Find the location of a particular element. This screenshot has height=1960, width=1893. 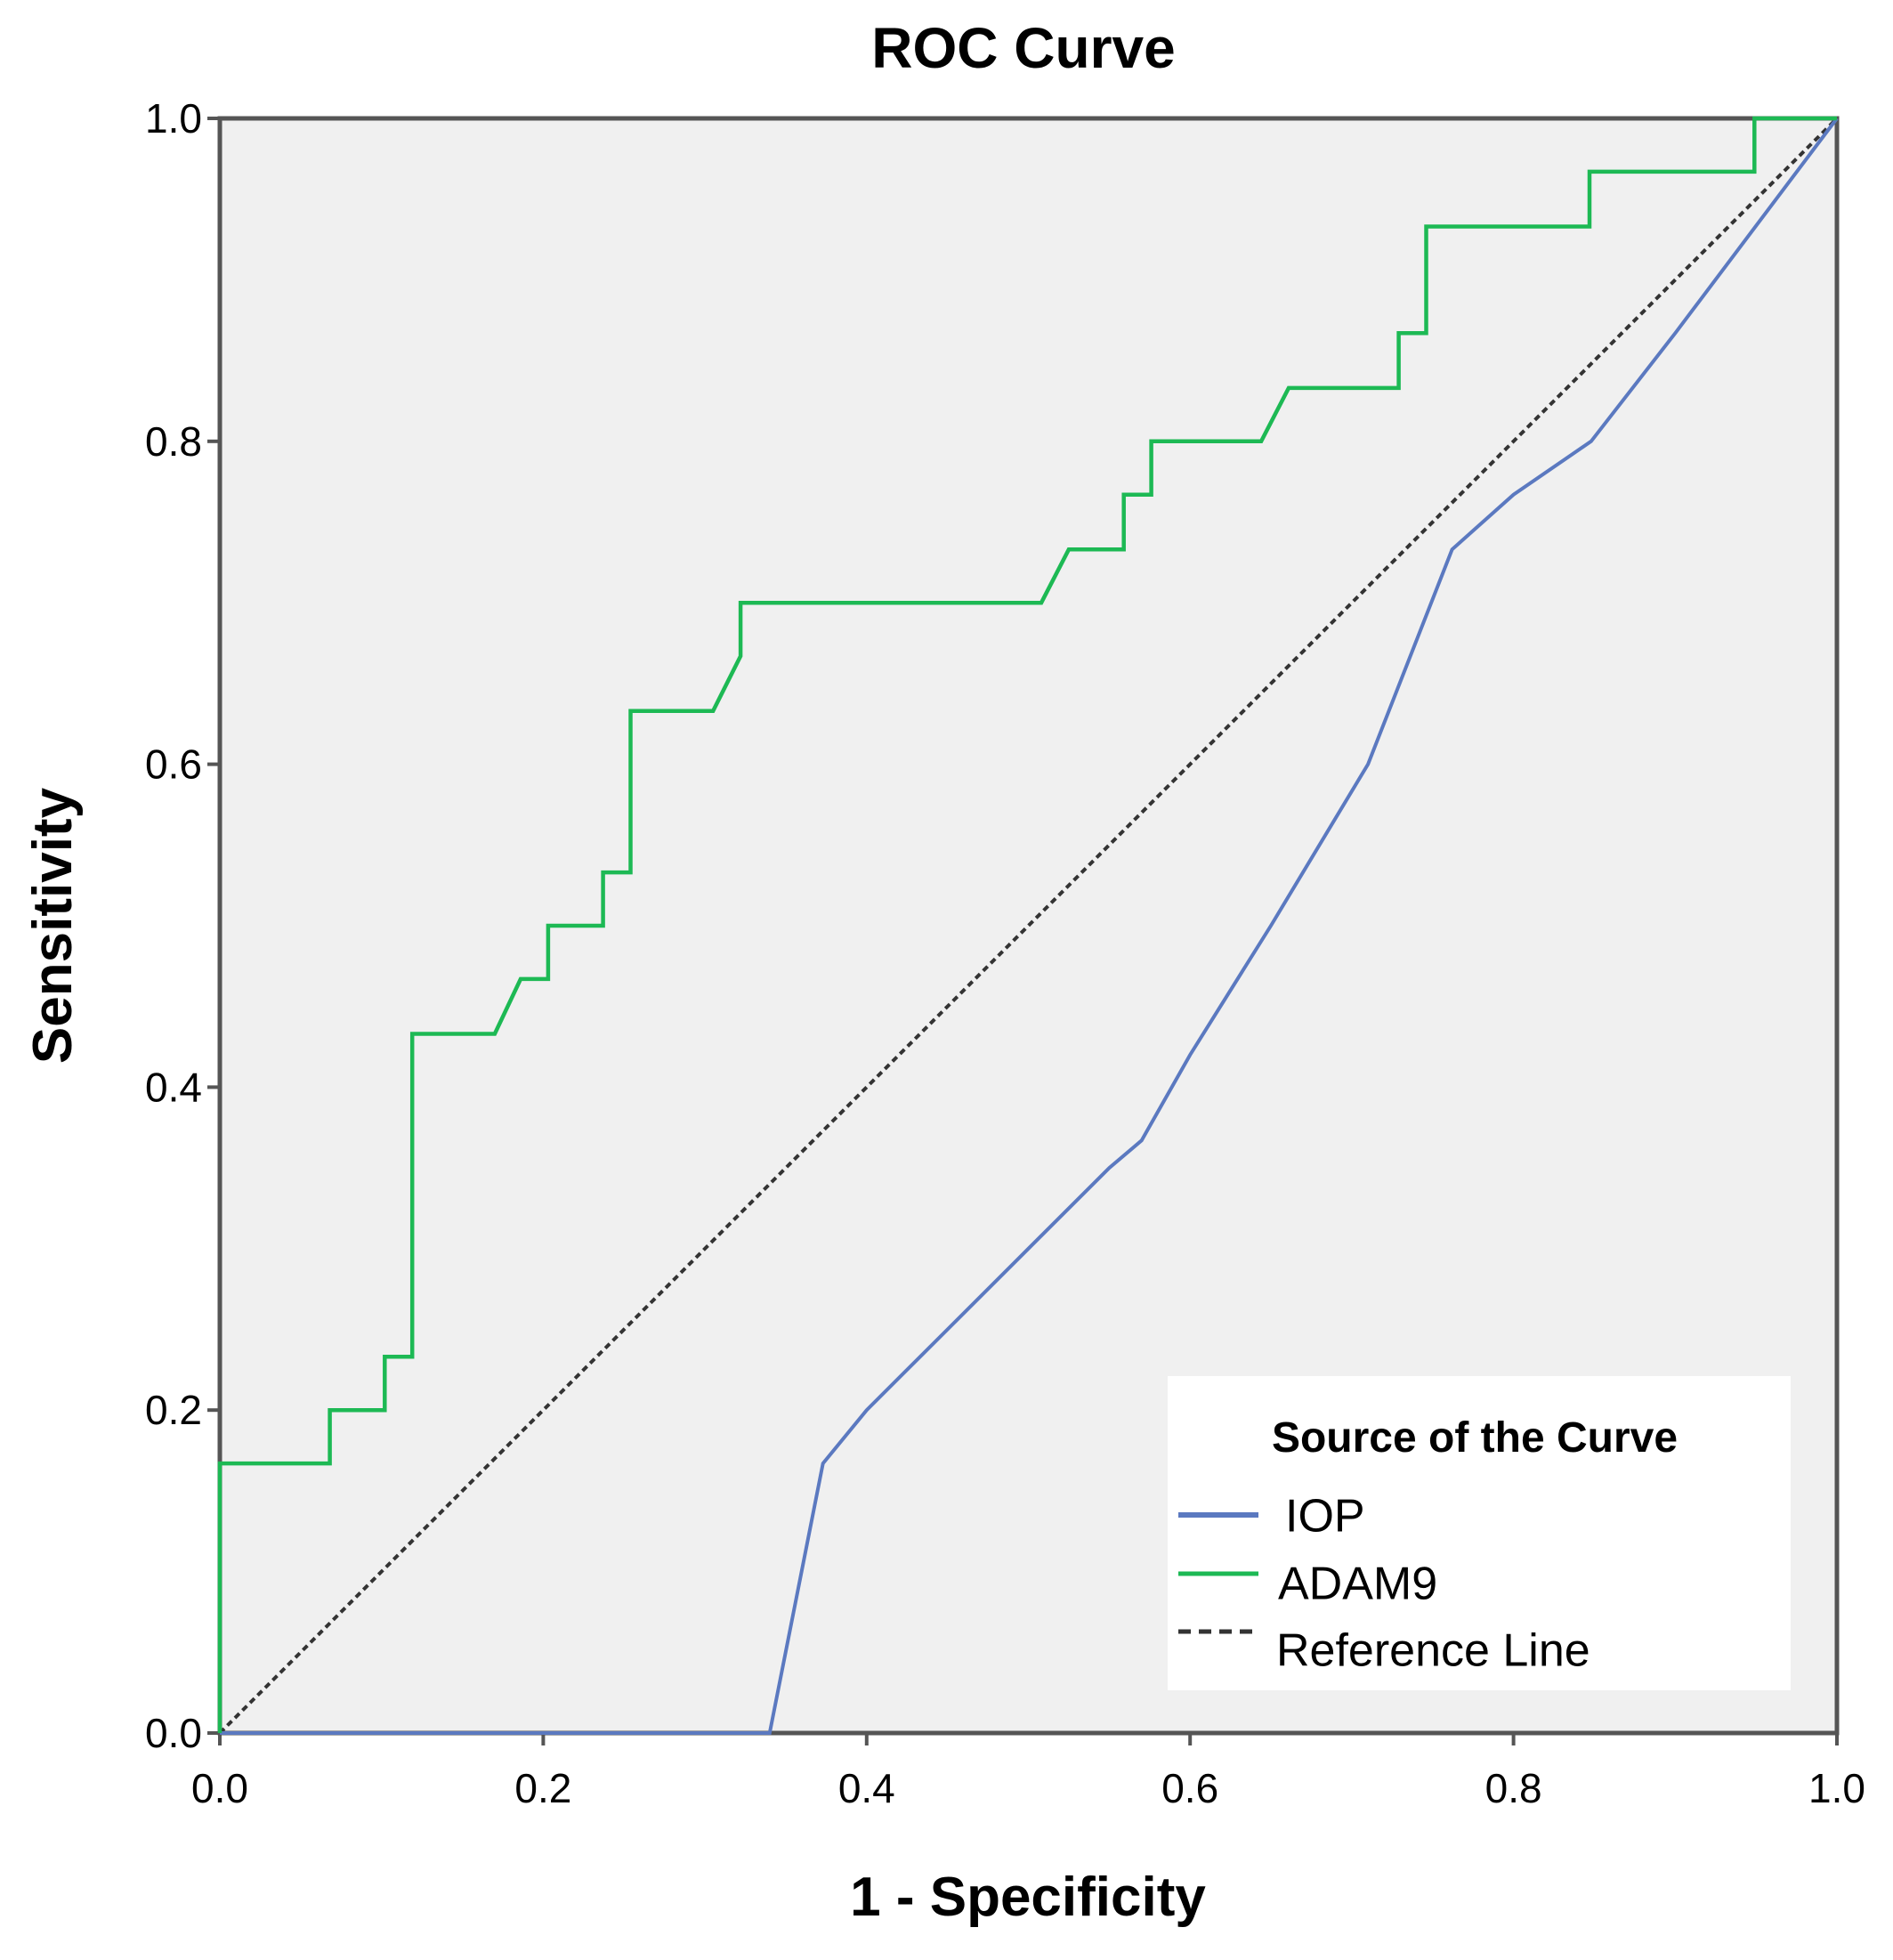

y-axis-label: Sensitivity is located at coordinates (53, 925).